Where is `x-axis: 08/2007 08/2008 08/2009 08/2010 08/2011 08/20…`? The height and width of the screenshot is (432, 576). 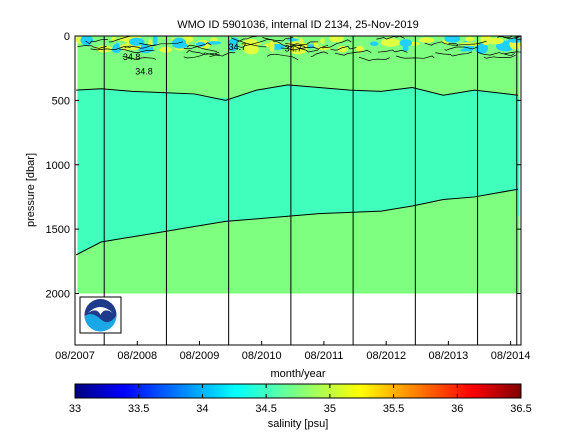 x-axis: 08/2007 08/2008 08/2009 08/2010 08/2011 08/20… is located at coordinates (292, 351).